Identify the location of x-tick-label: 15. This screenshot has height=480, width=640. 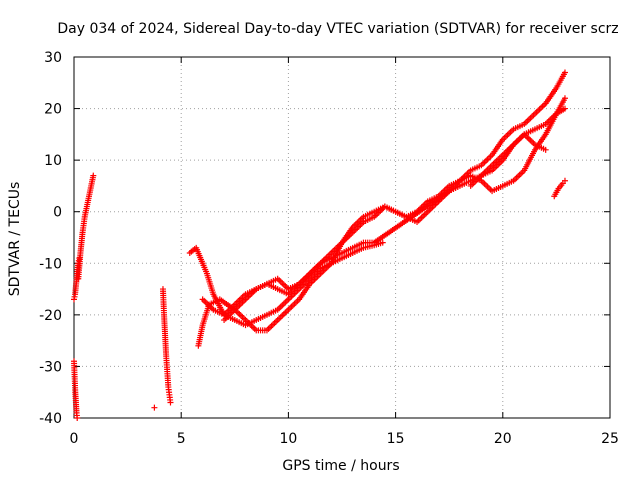
(396, 439).